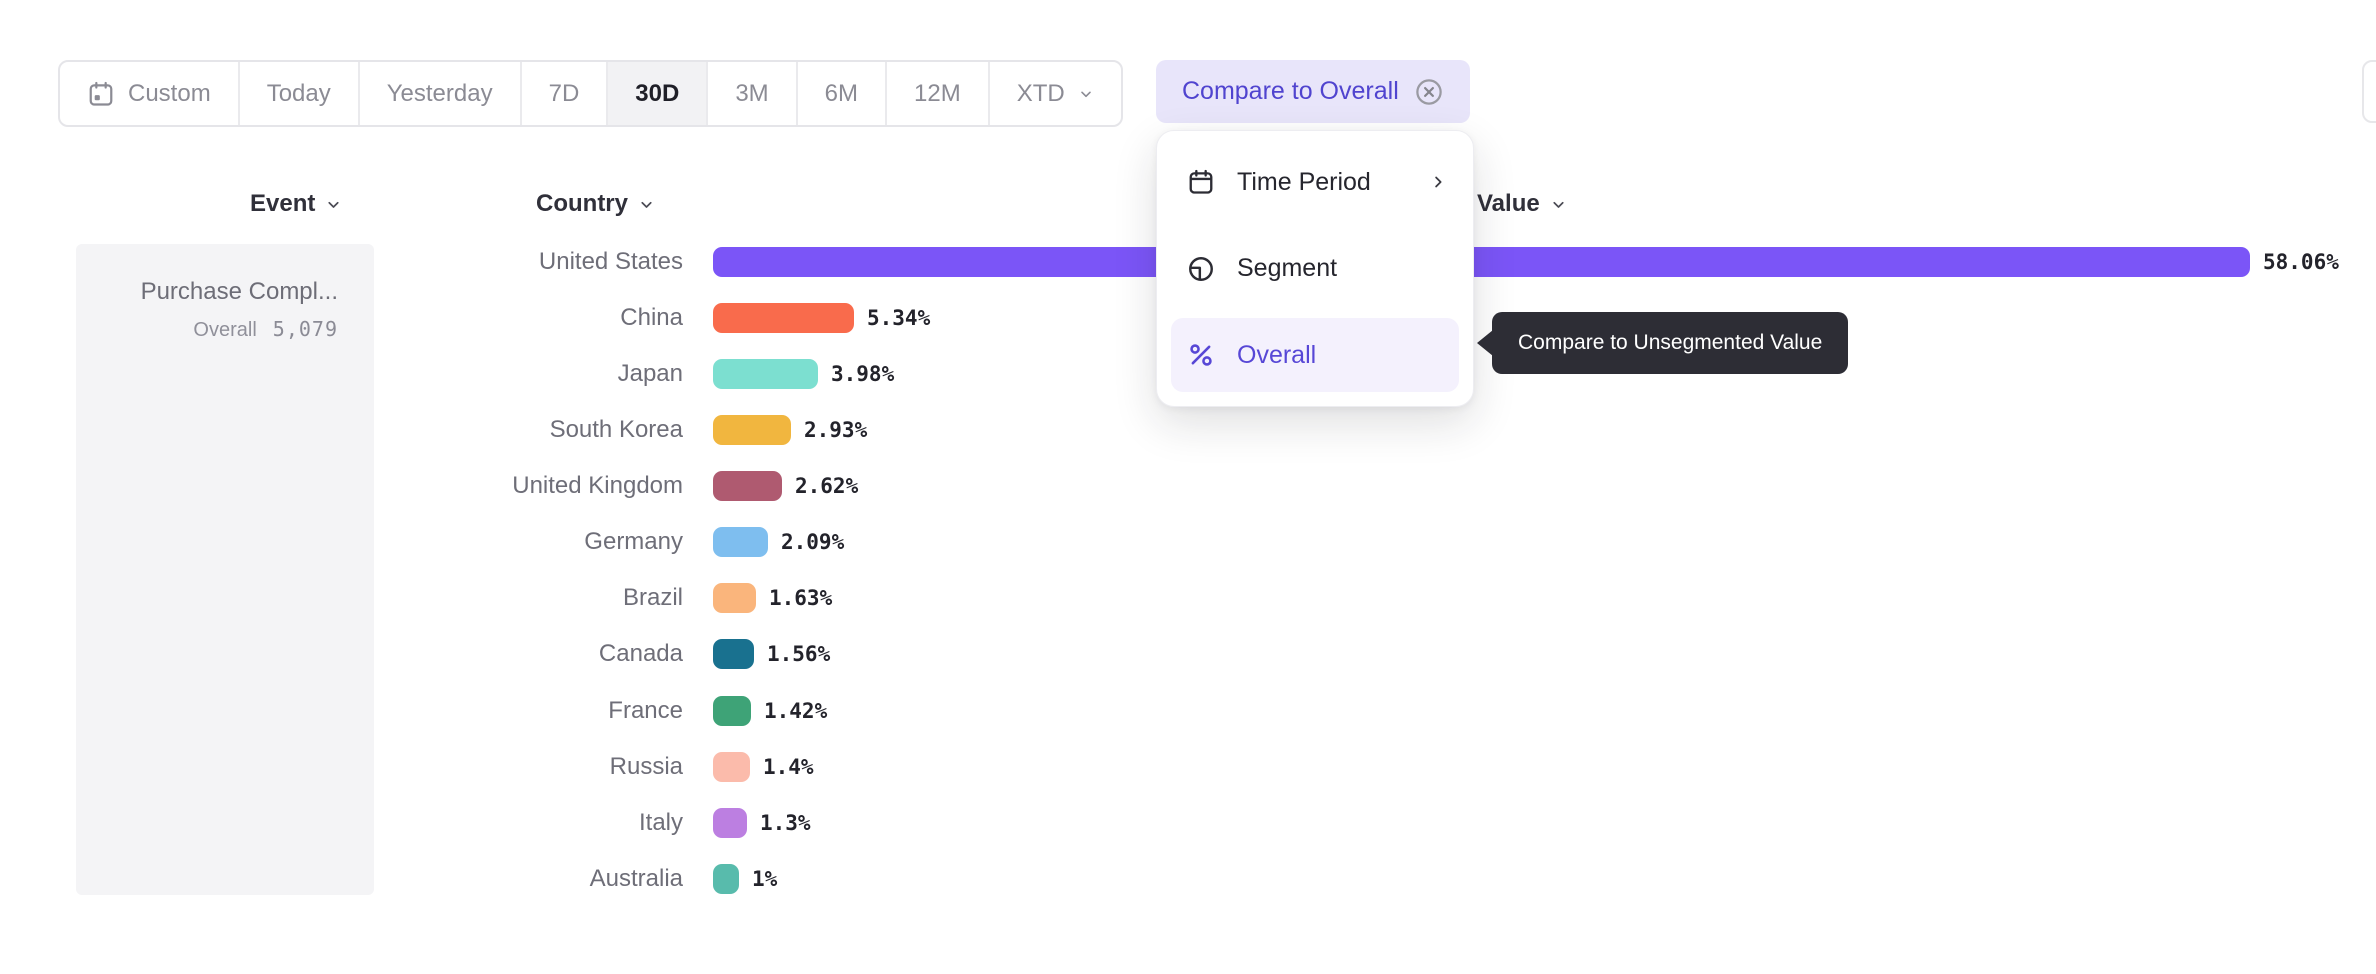  Describe the element at coordinates (1438, 182) in the screenshot. I see `chevron-right-icon` at that location.